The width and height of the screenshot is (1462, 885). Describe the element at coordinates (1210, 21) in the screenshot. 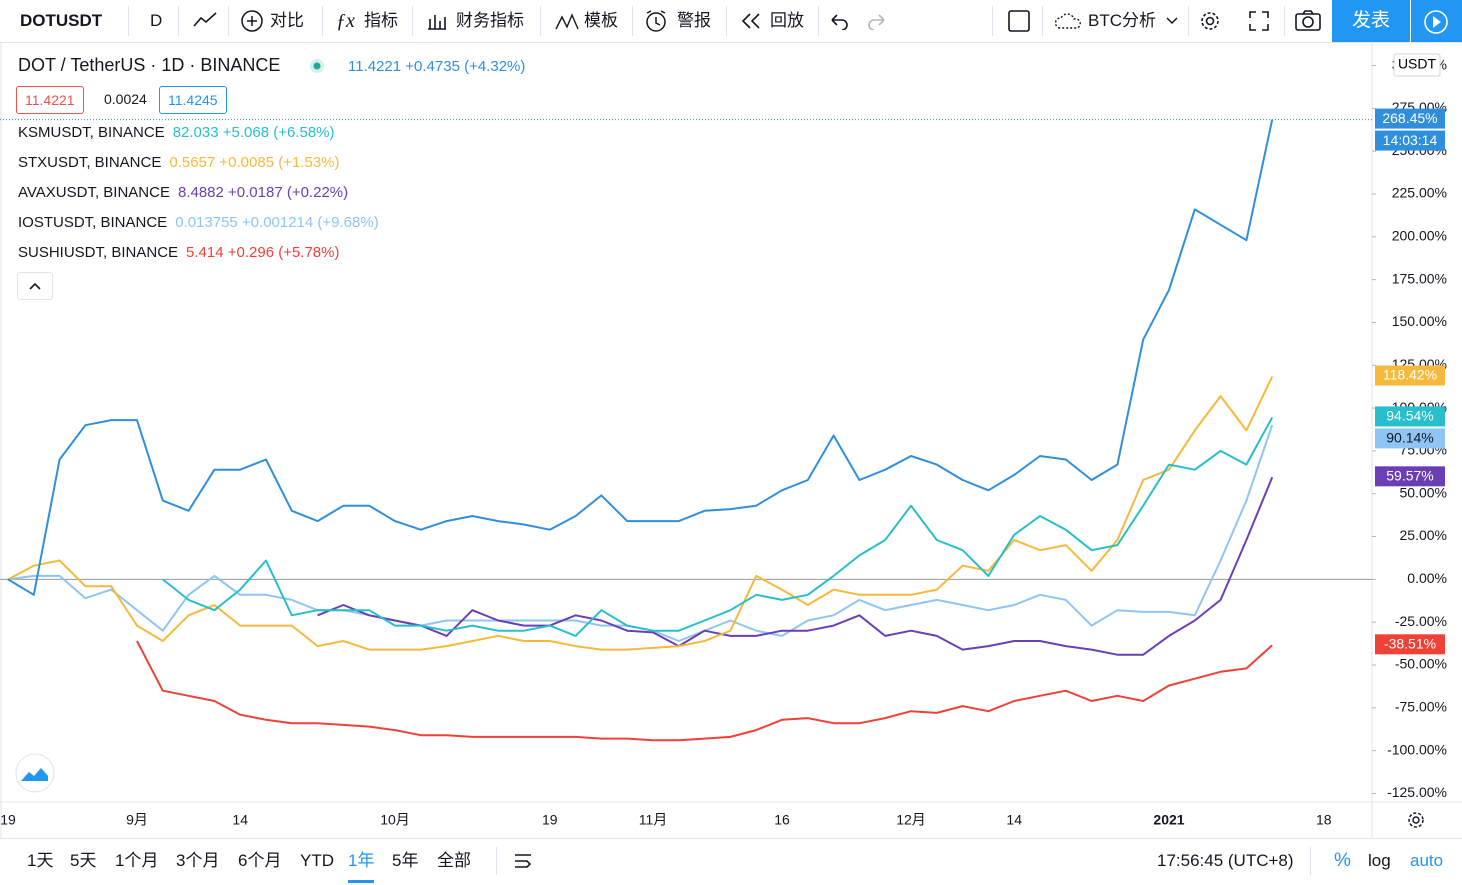

I see `settings-icon` at that location.